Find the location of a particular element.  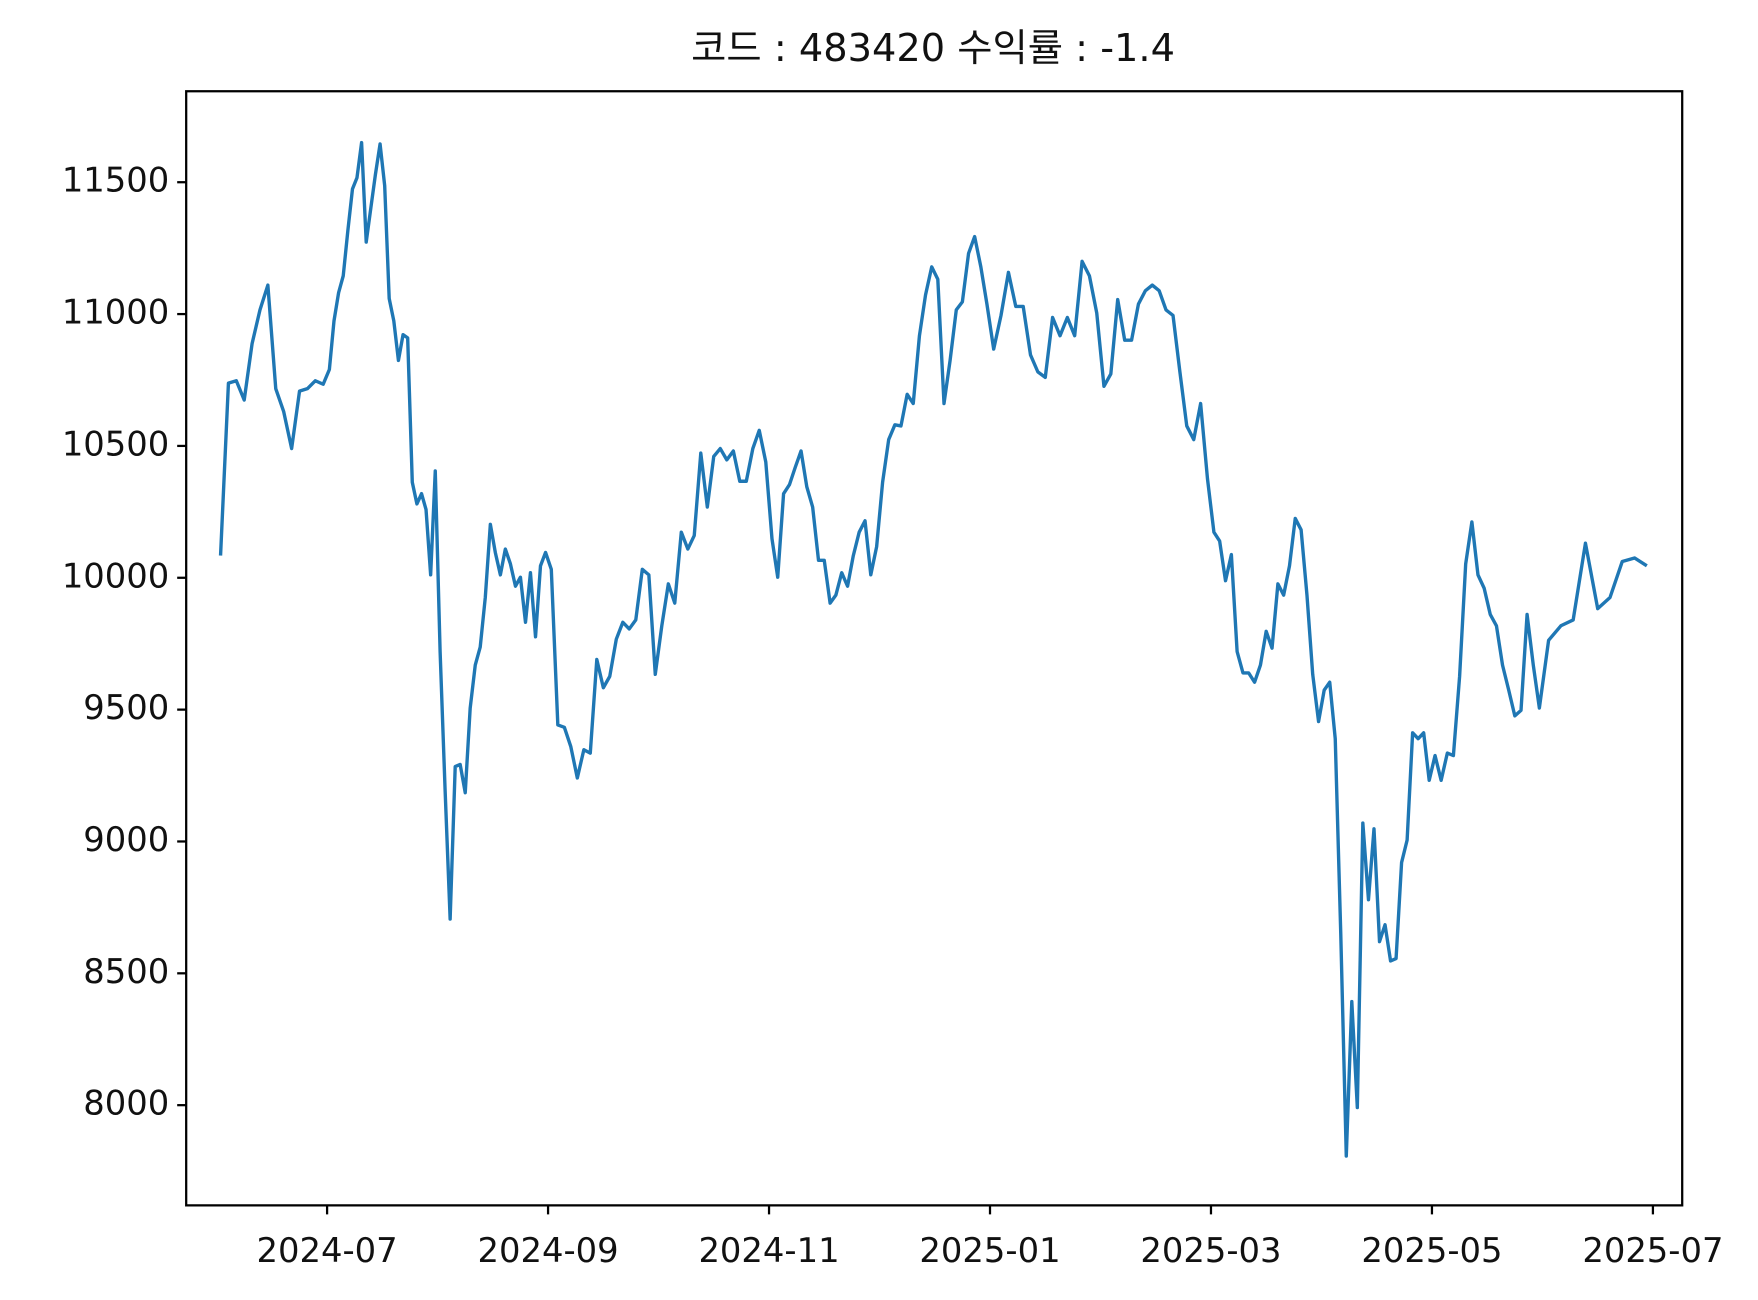

y-tick-label: 10500 is located at coordinates (115, 443).